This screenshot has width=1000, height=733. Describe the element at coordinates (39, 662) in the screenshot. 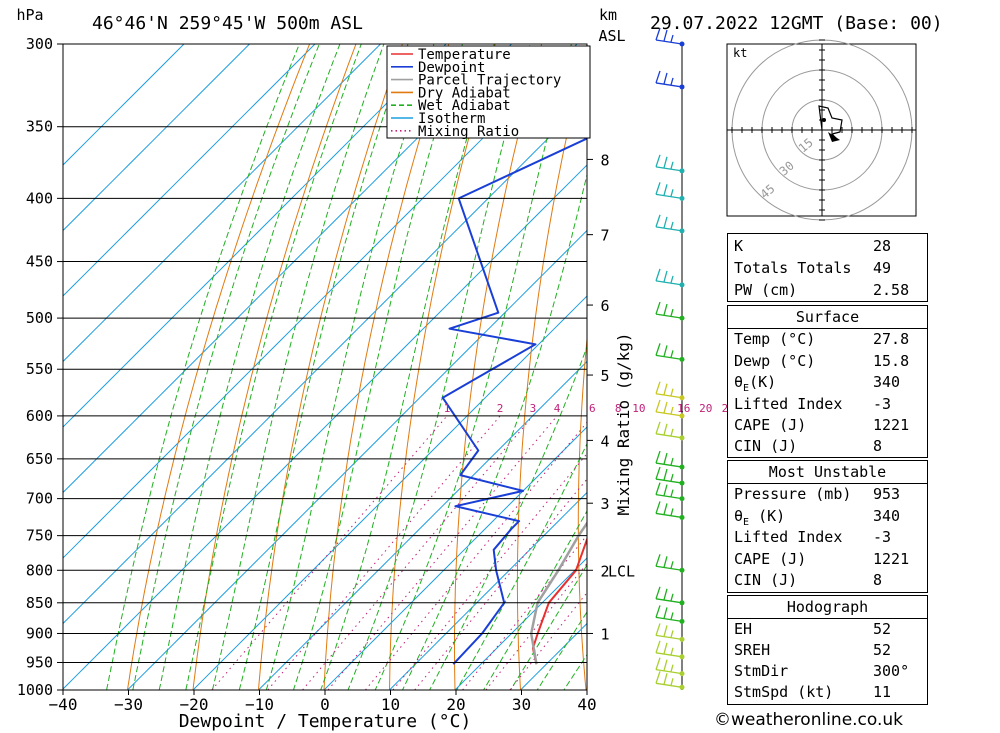

I see `pressure-tick-label: 950` at that location.